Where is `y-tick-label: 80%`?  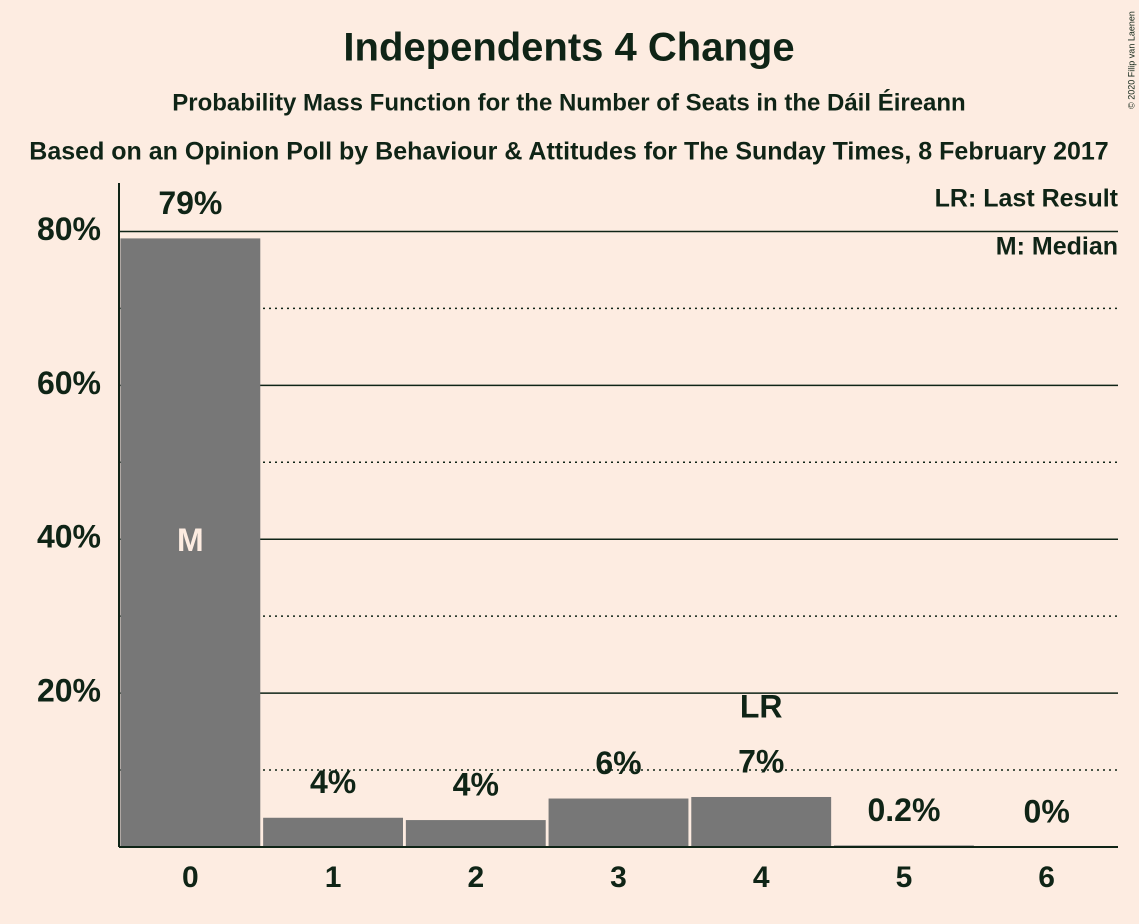
y-tick-label: 80% is located at coordinates (69, 229).